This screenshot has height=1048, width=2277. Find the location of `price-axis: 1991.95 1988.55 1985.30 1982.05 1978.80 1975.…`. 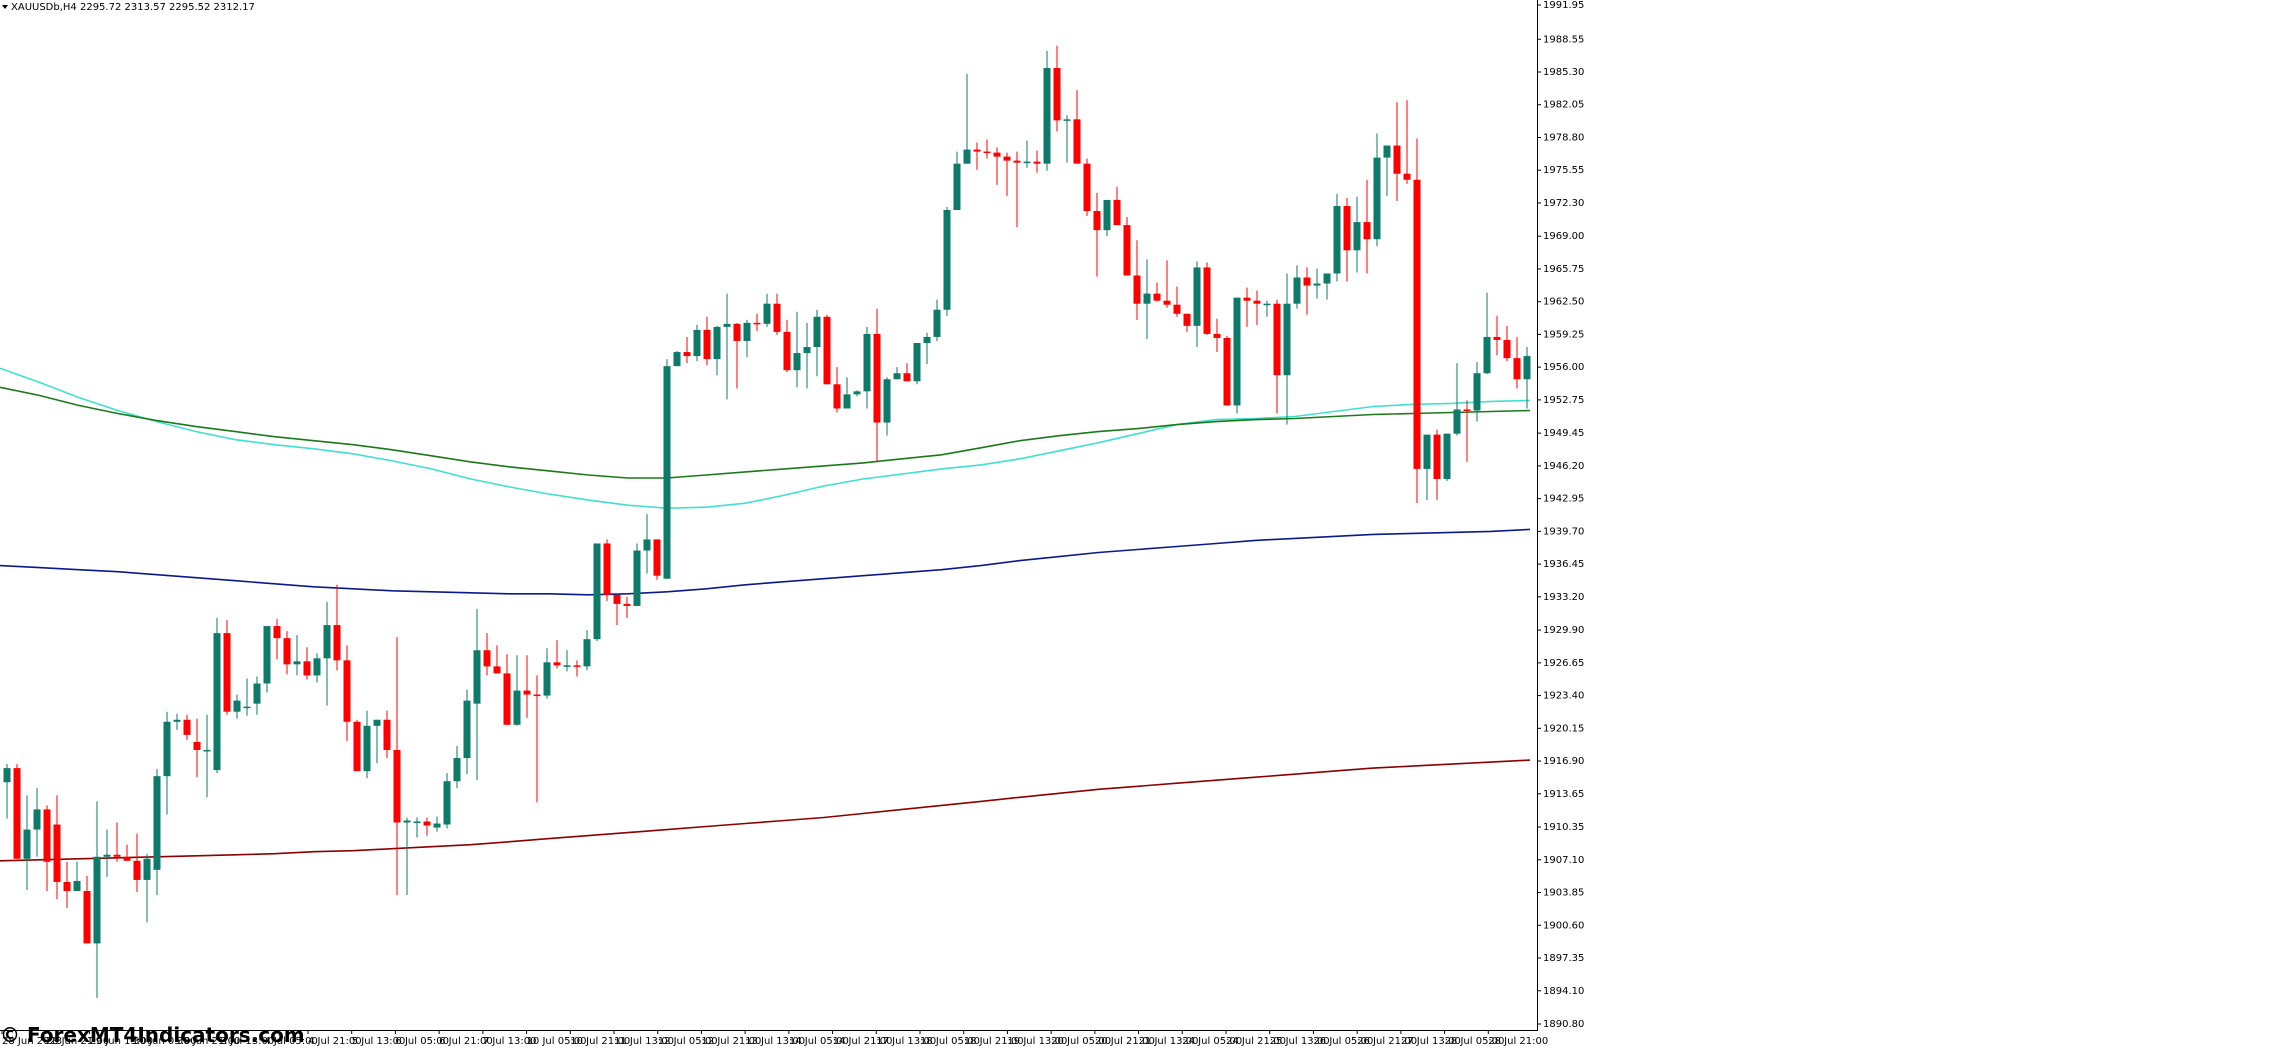

price-axis: 1991.95 1988.55 1985.30 1982.05 1978.80 1975.… is located at coordinates (1560, 515).